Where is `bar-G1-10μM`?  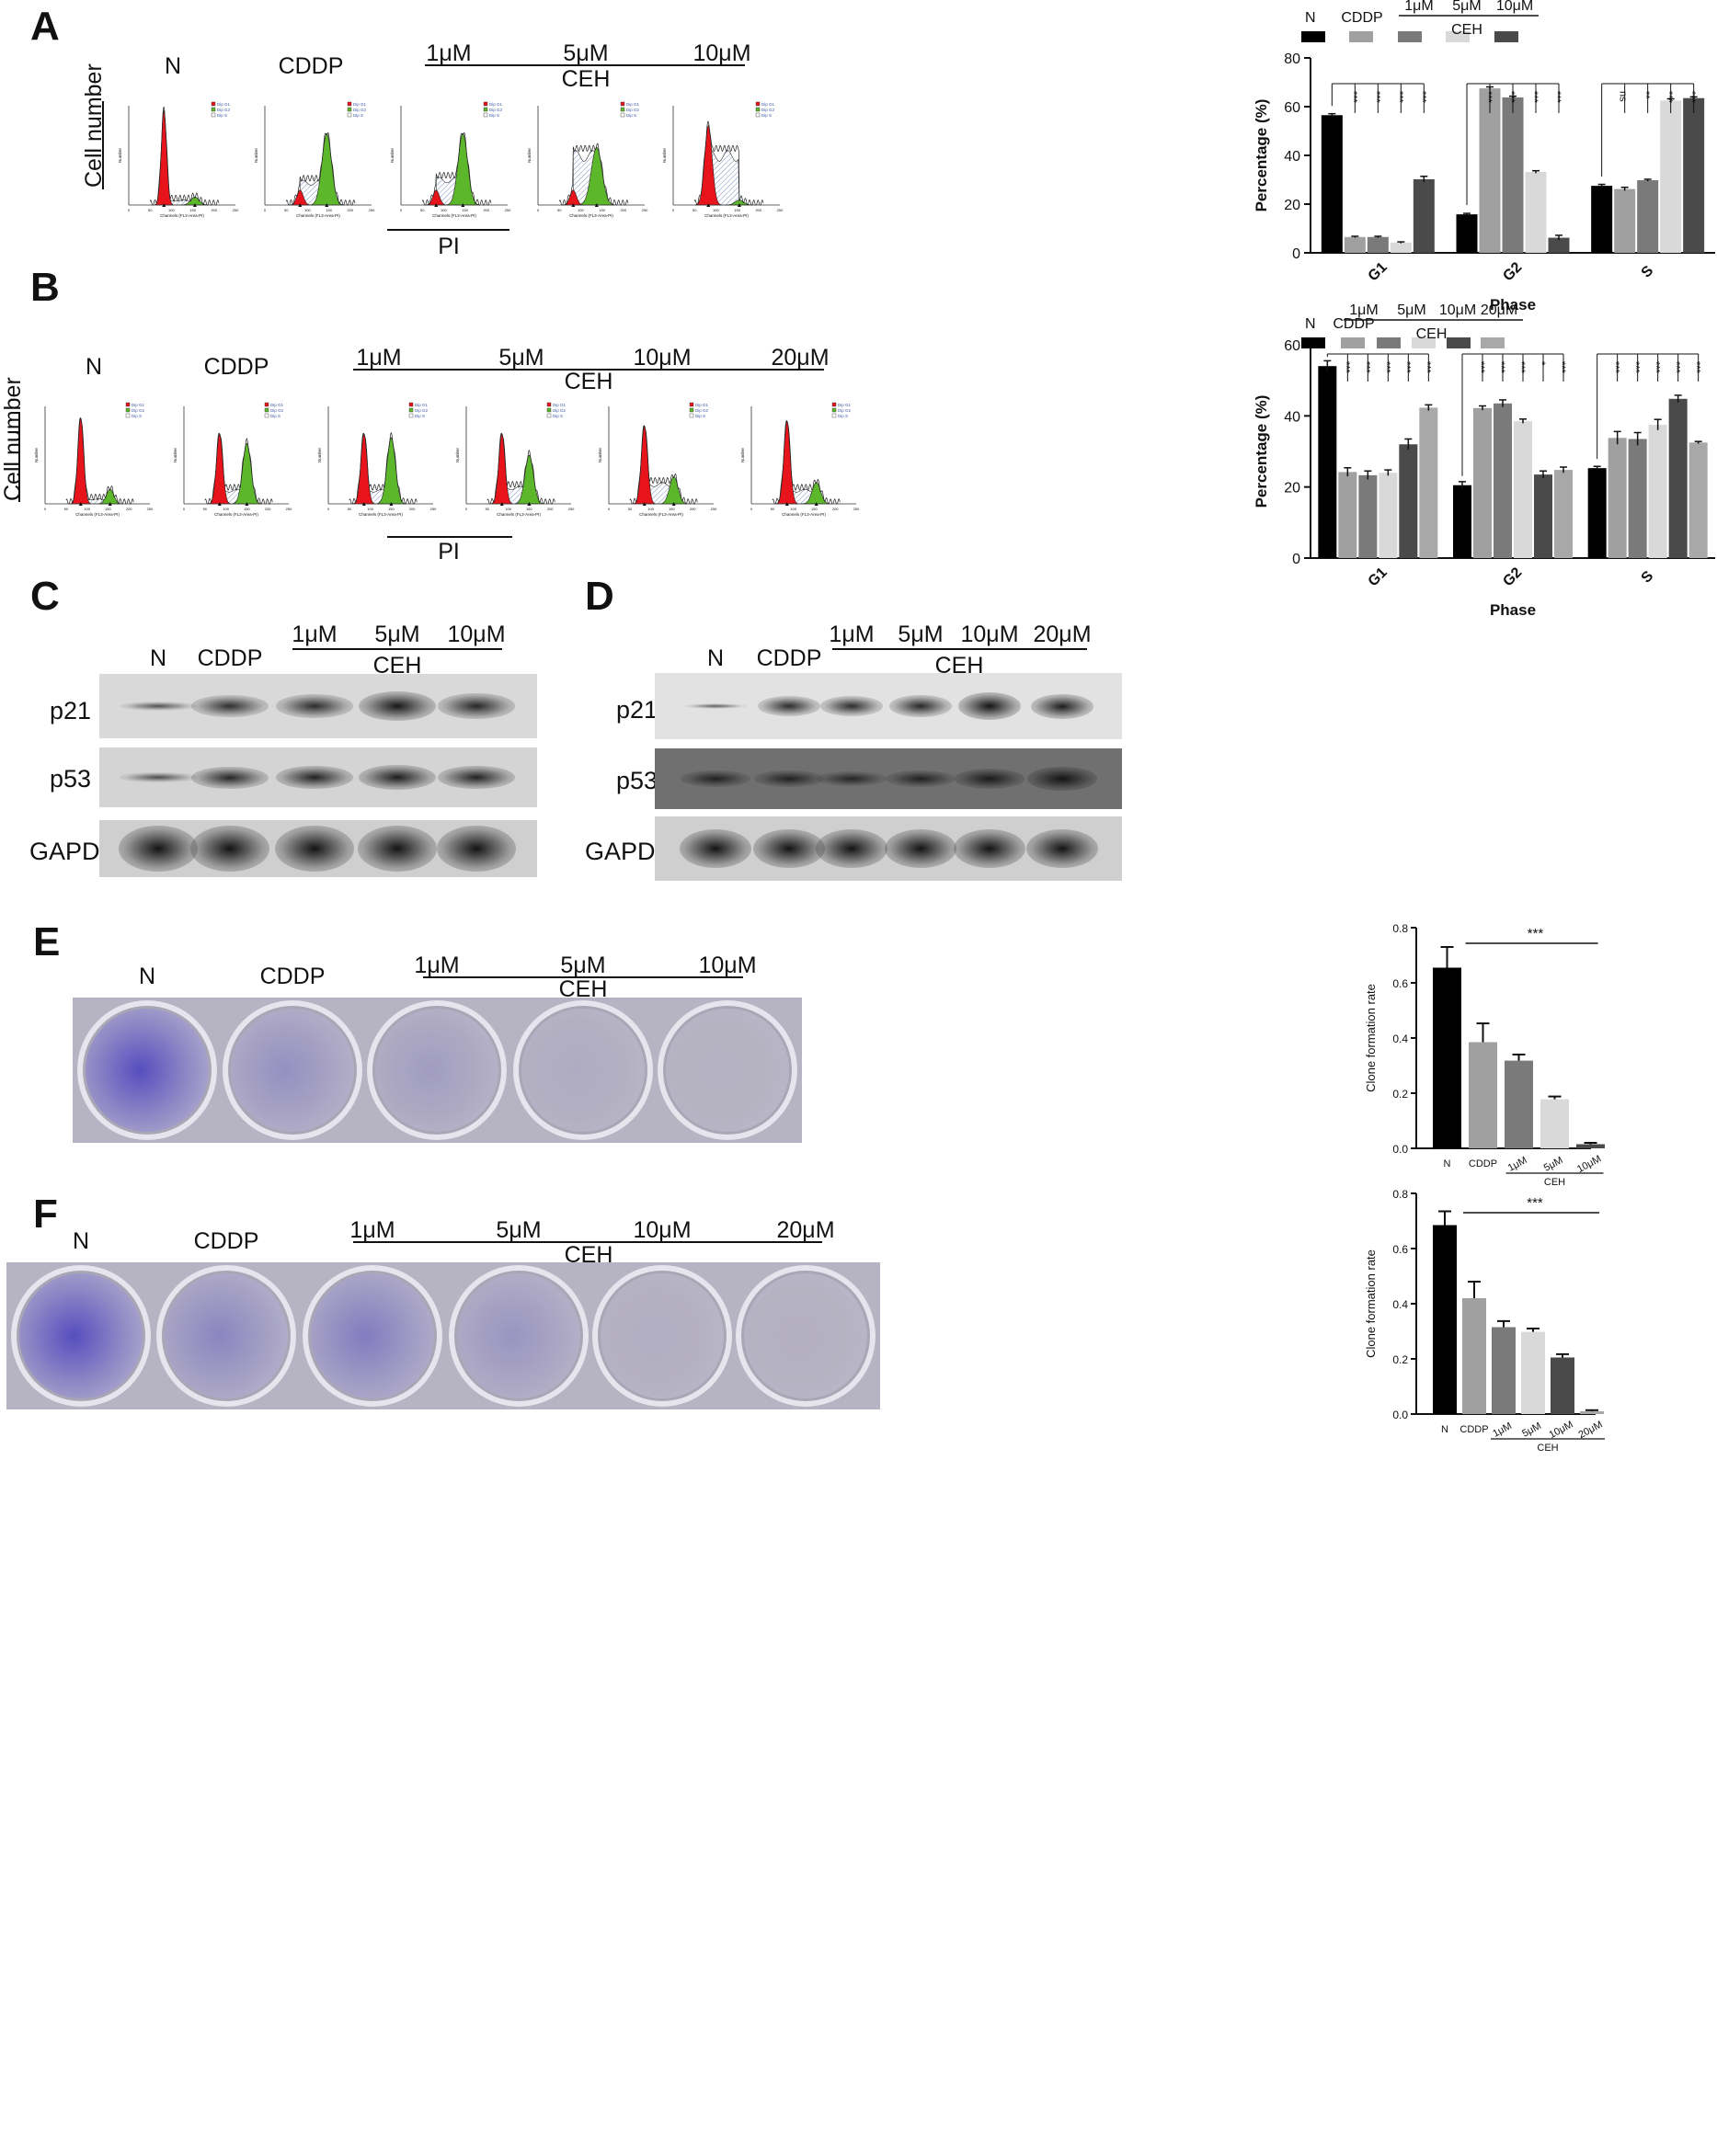
bar-G1-10μM is located at coordinates (1408, 501).